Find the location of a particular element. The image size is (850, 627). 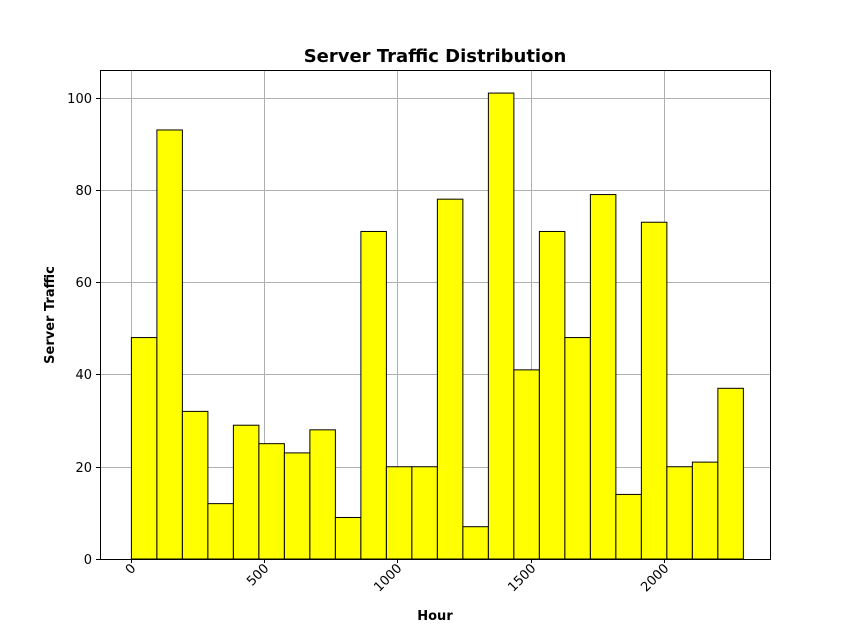

y-tick-label: 0 is located at coordinates (88, 560).